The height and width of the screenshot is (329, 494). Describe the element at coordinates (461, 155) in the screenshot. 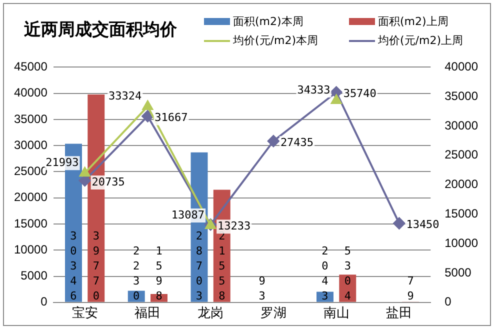

I see `y2-tick-label: 25000` at that location.